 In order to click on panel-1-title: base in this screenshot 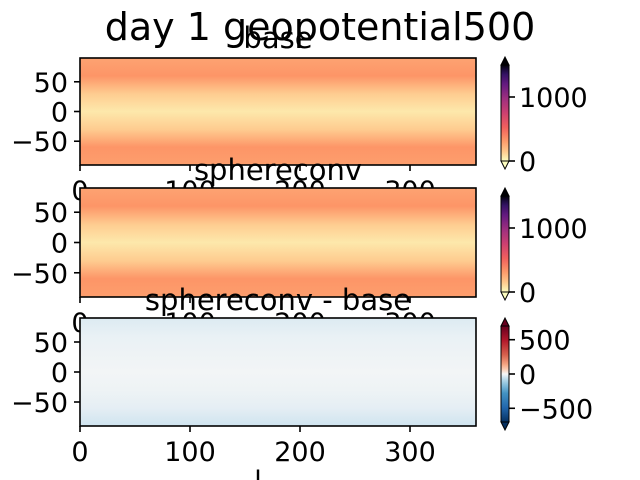, I will do `click(277, 38)`.